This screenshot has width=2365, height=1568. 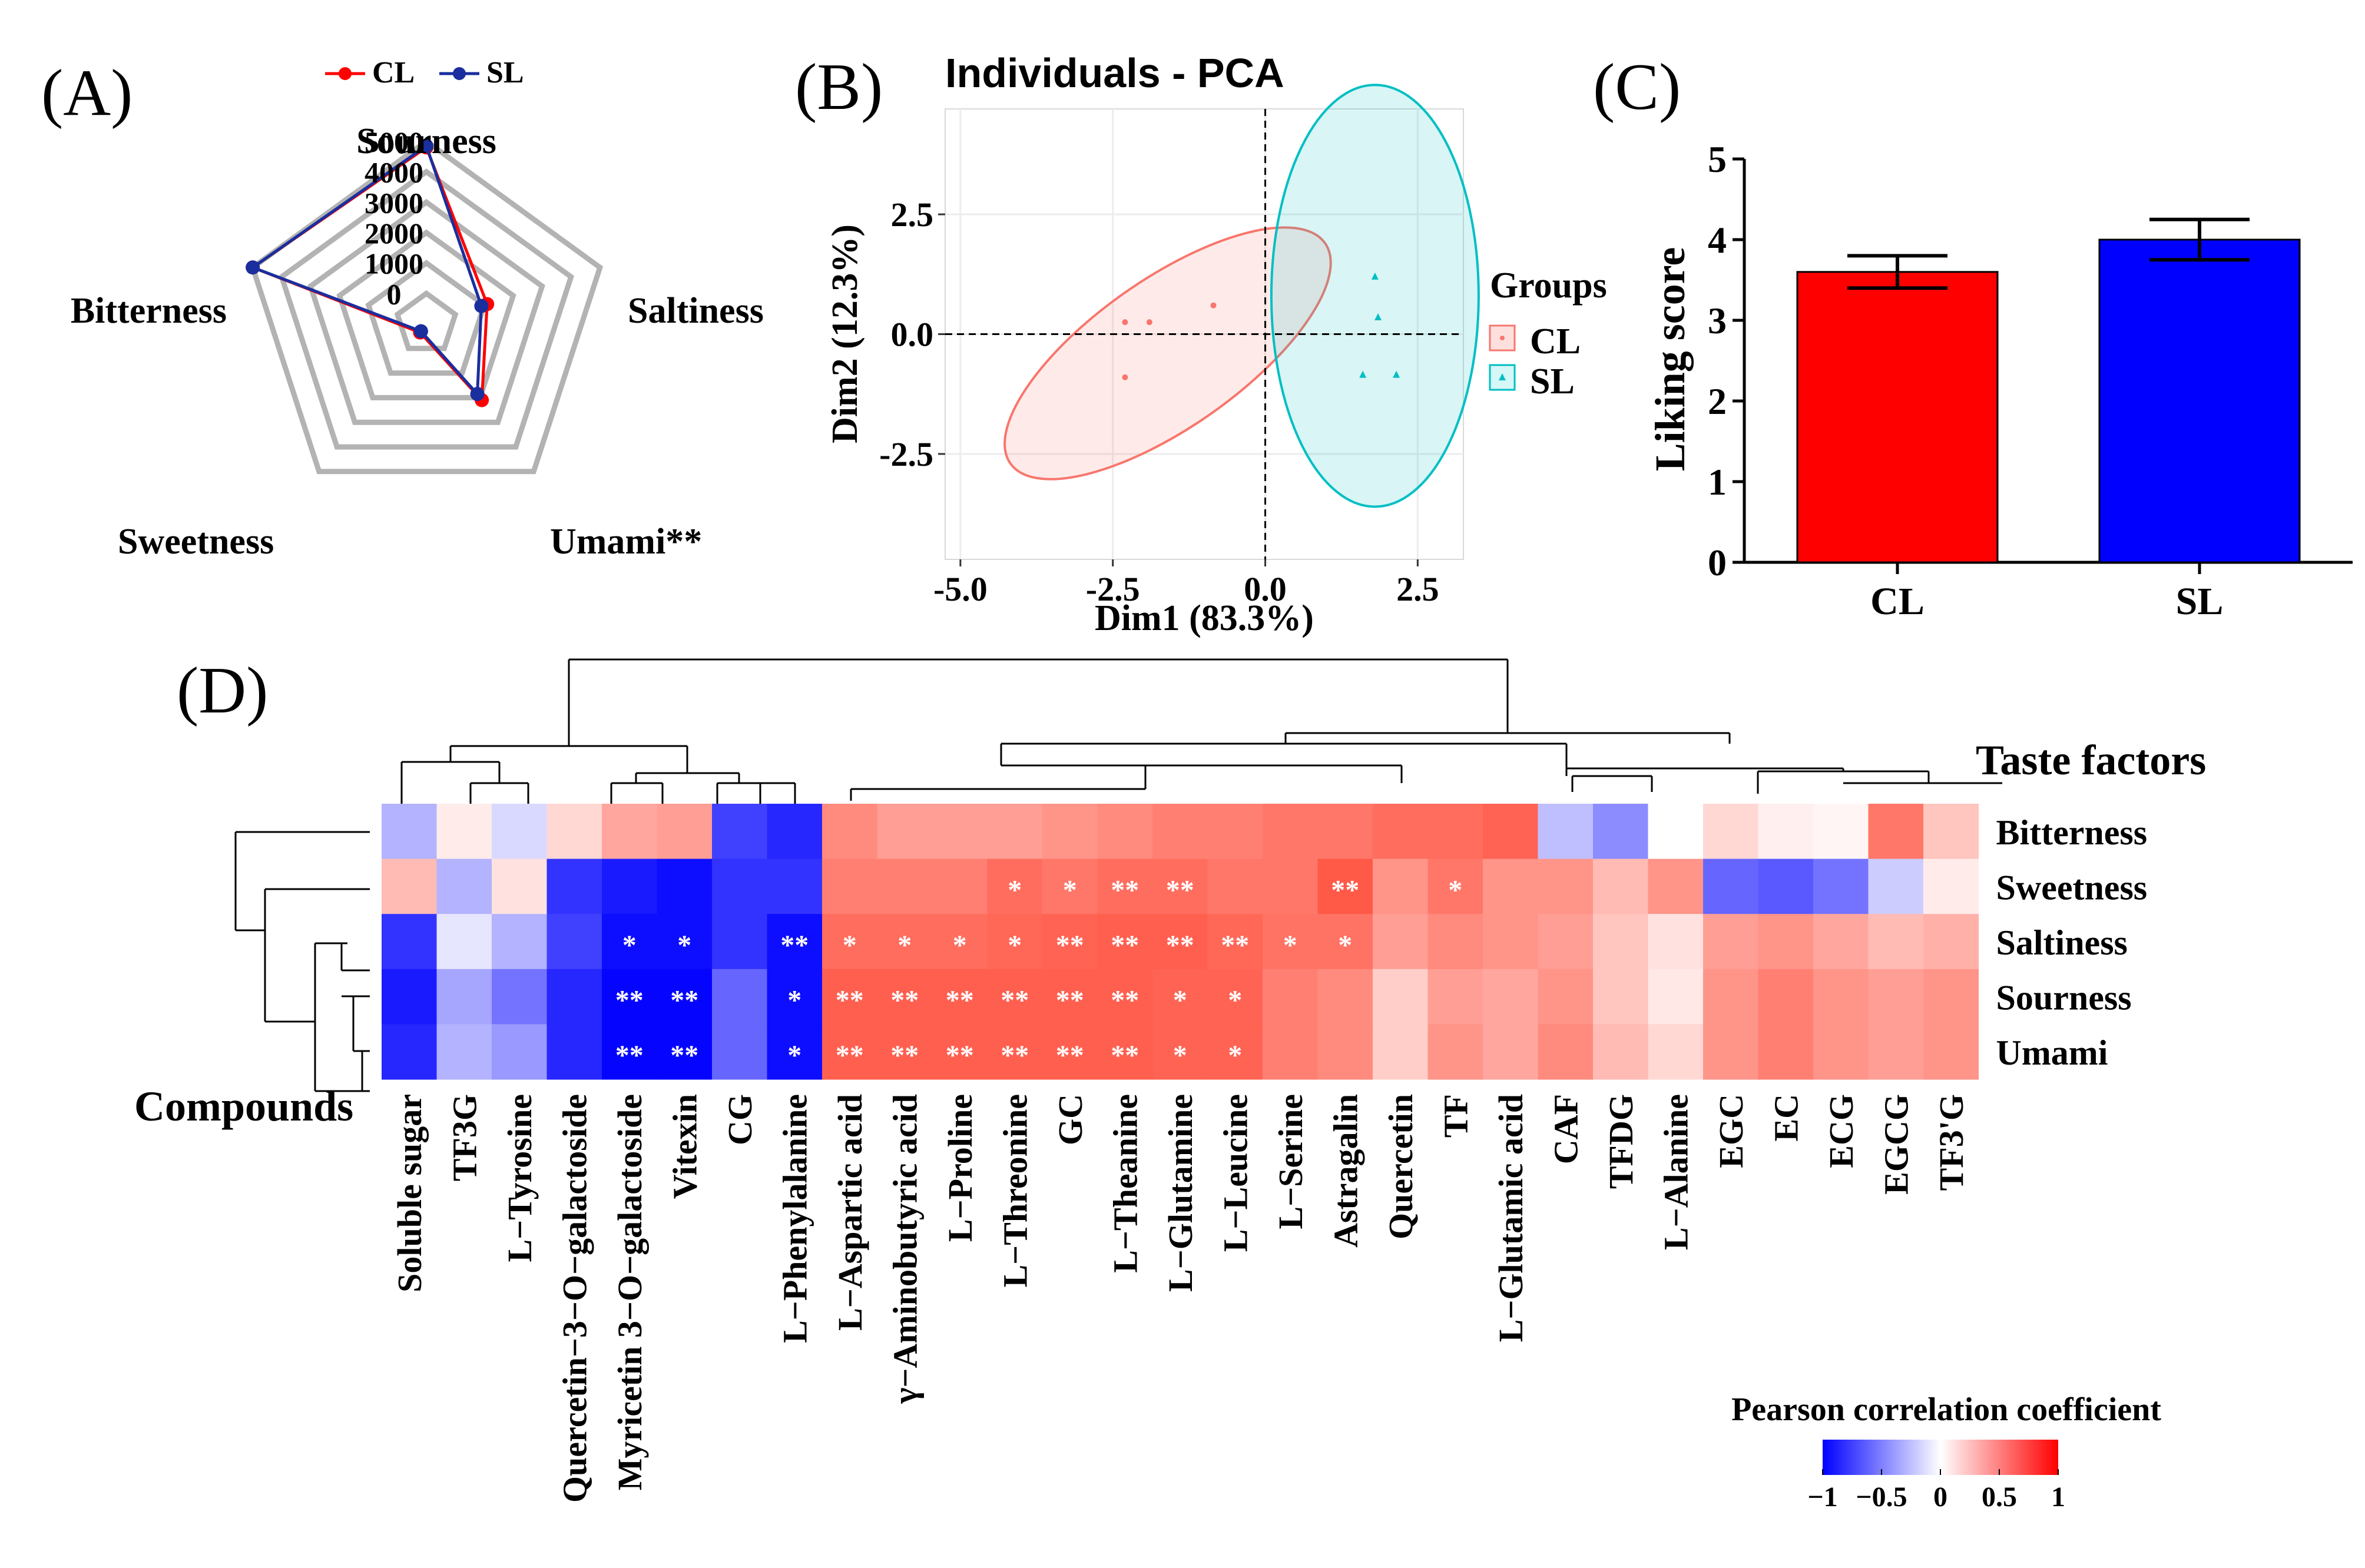 I want to click on bar-xtick-label: SL, so click(x=2200, y=601).